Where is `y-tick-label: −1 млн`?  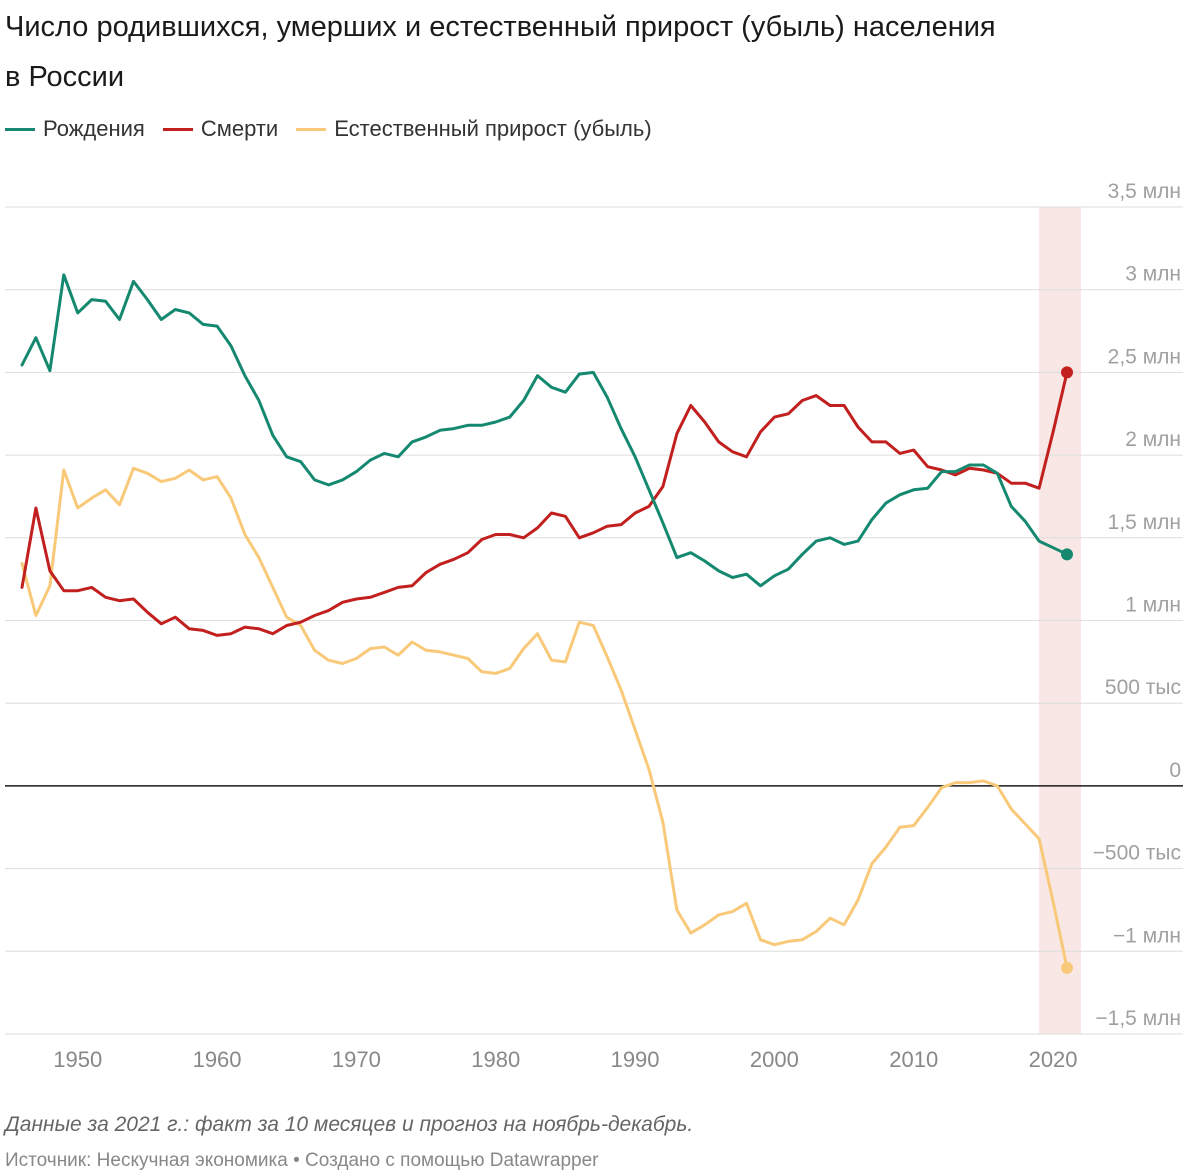 y-tick-label: −1 млн is located at coordinates (1147, 935).